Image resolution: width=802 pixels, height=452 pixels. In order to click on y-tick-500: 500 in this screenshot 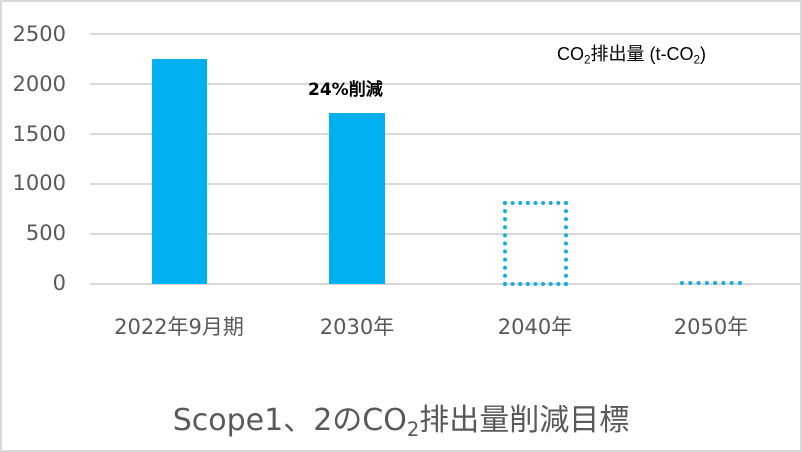, I will do `click(45, 233)`.